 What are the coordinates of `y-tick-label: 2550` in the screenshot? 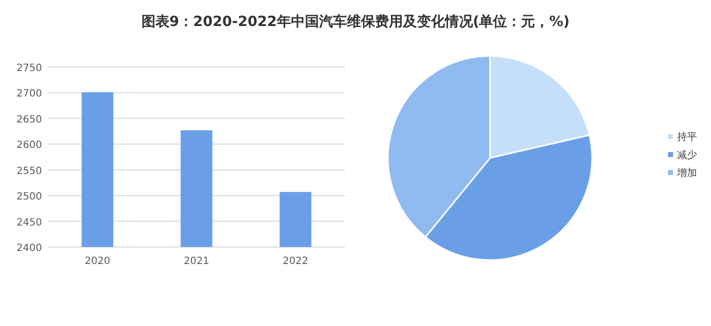 It's located at (29, 171).